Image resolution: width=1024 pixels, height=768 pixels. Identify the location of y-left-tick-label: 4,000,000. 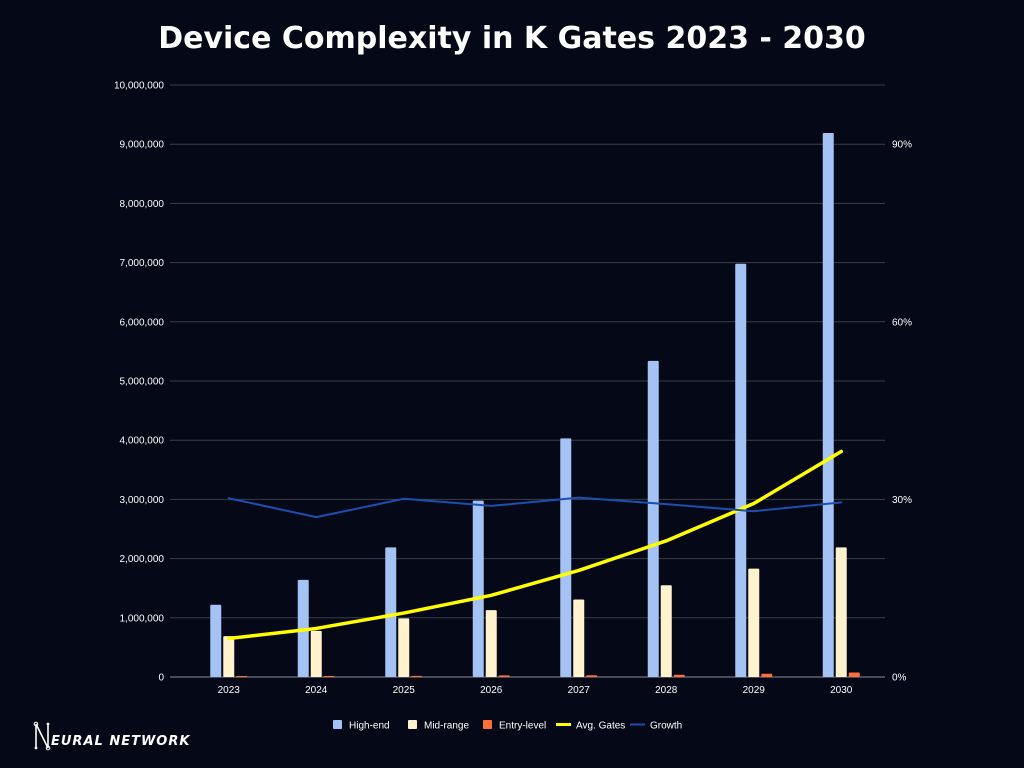
(142, 441).